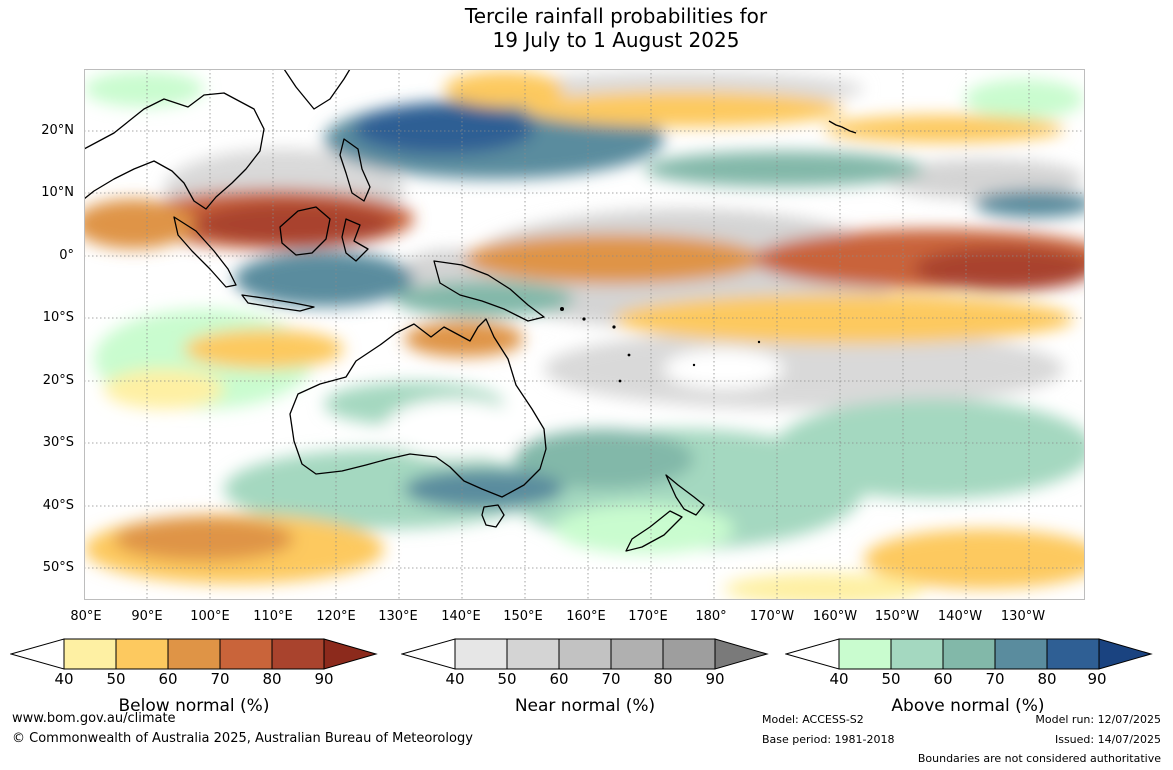 The height and width of the screenshot is (770, 1173). I want to click on new-guinea-coastline, so click(489, 291).